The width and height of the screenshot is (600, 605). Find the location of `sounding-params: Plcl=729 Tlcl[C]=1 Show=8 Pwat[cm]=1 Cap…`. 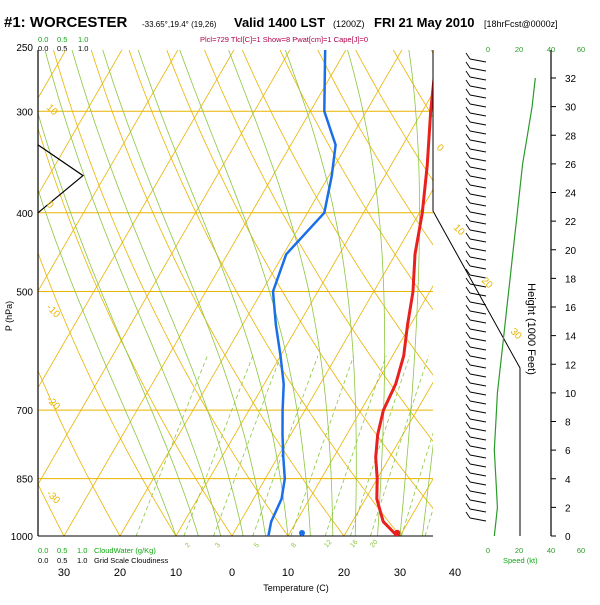

sounding-params: Plcl=729 Tlcl[C]=1 Show=8 Pwat[cm]=1 Cap… is located at coordinates (284, 39).